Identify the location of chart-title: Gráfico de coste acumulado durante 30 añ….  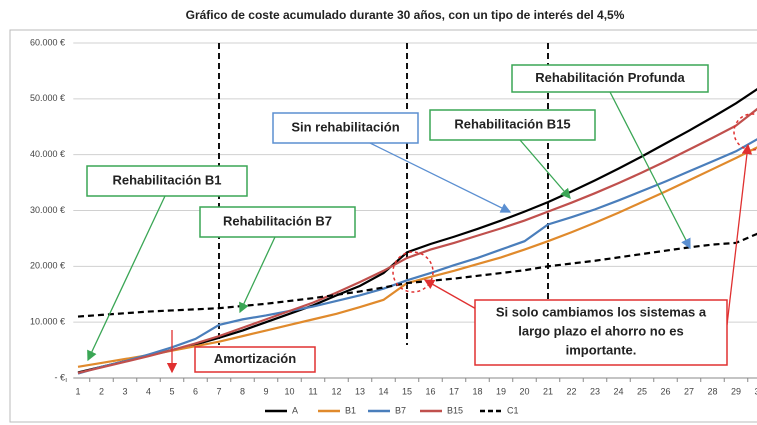
(405, 15).